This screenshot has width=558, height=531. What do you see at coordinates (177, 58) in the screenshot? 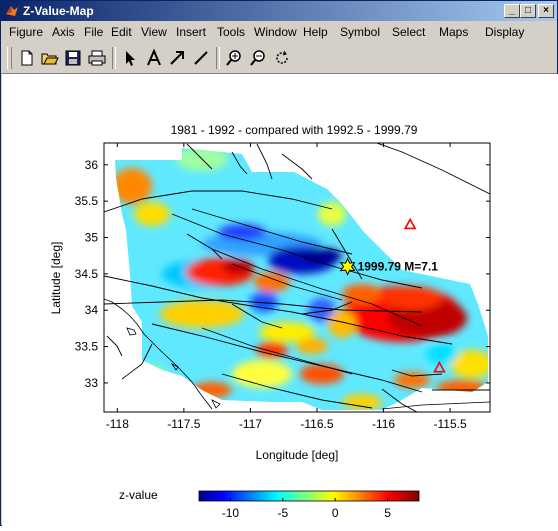
I see `arrow-icon` at bounding box center [177, 58].